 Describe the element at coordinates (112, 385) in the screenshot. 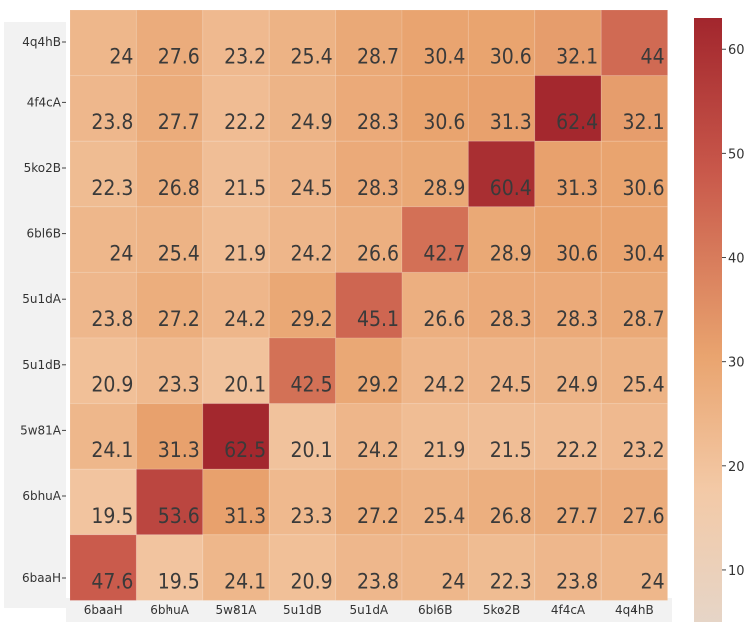

I see `cell-value-label: 20.9` at that location.